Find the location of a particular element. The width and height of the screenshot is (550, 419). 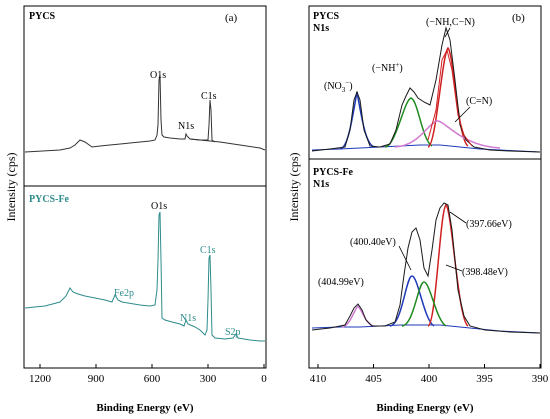

panel-b-top-component-no3 is located at coordinates (357, 120).